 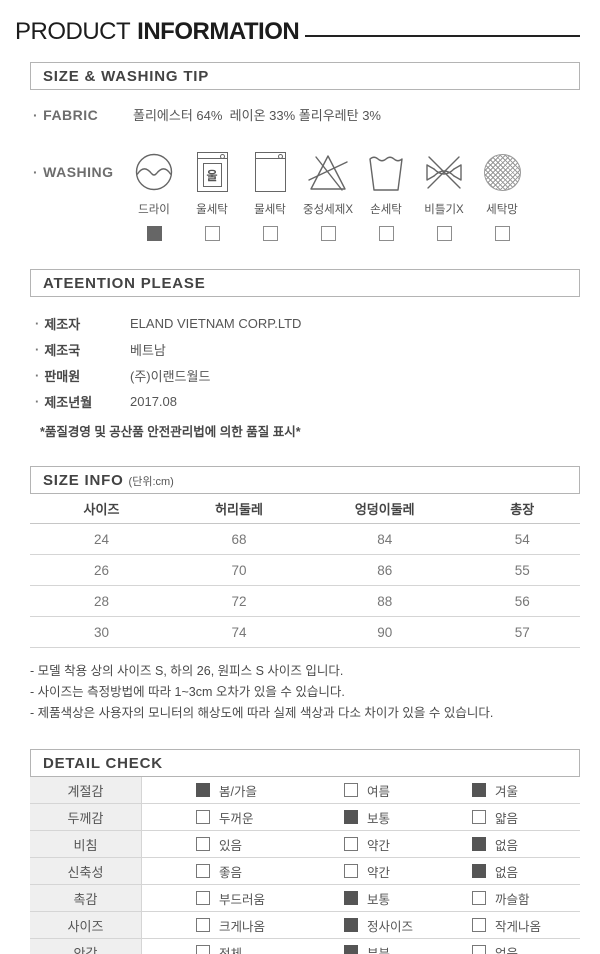 I want to click on attention-row: · 제조자 ELAND VIETNAM CORP.LTD, so click(x=307, y=323).